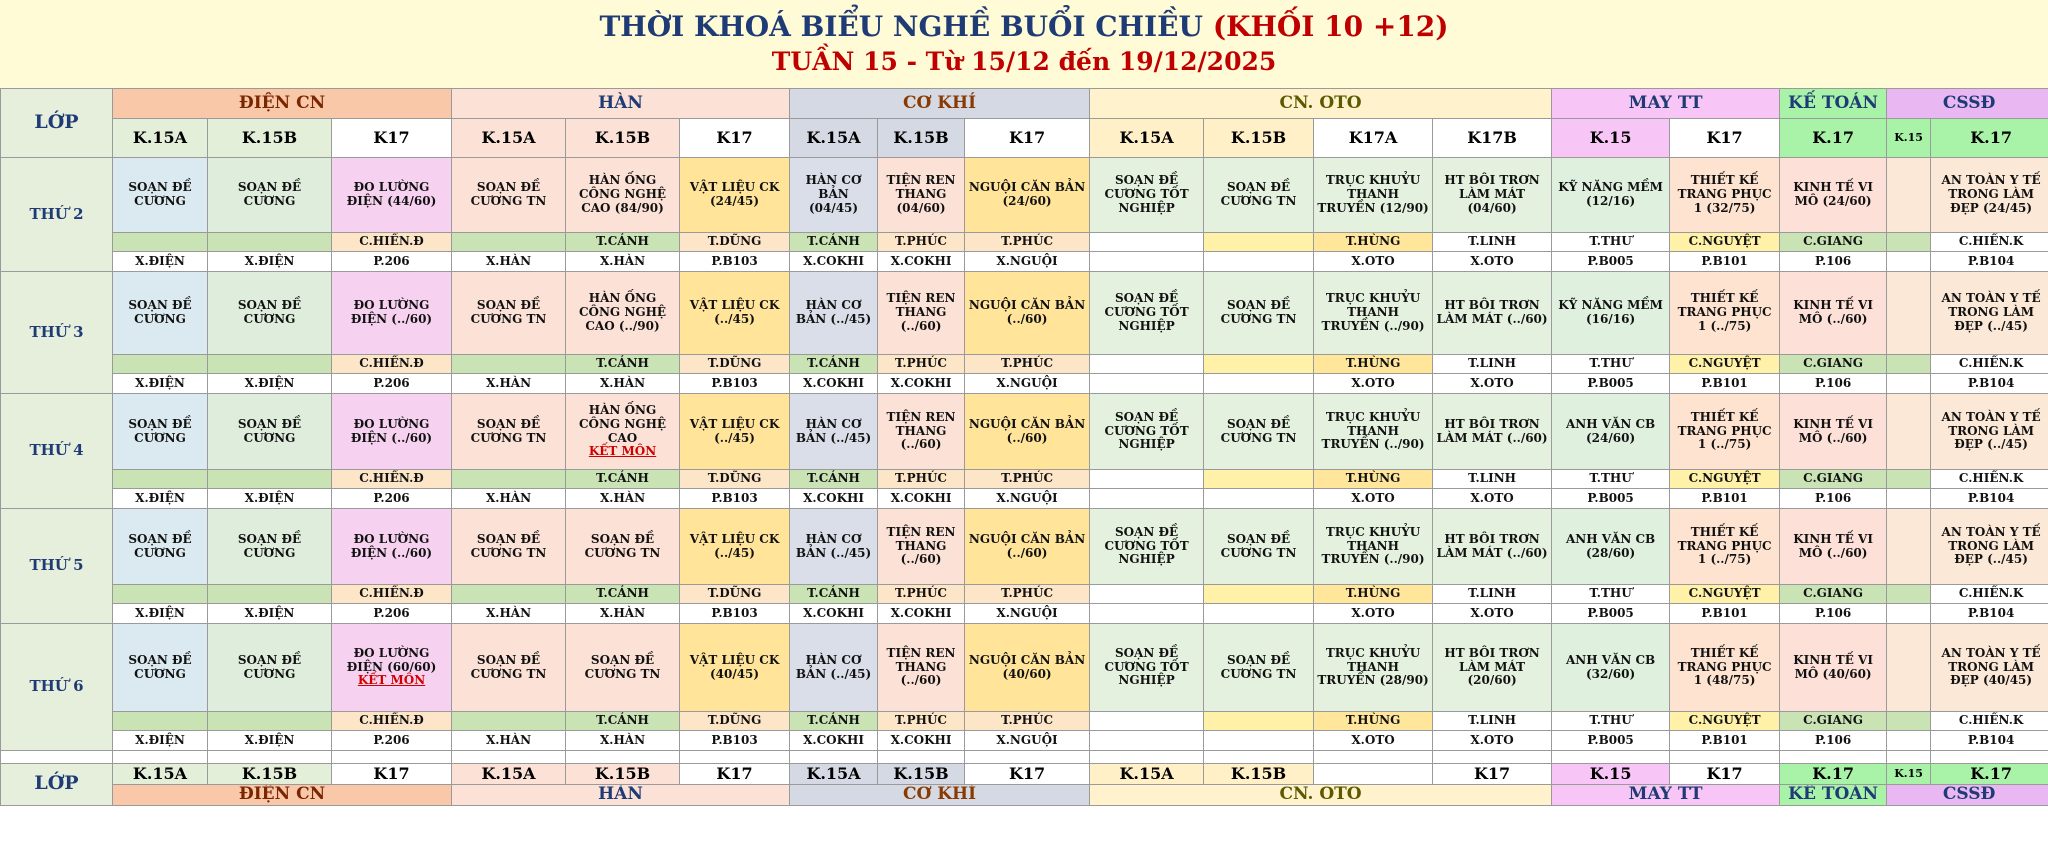 The image size is (2048, 862). I want to click on subject-cell: AN TOÀN Y TẾ TRONG LÀM ĐẸP (24/45), so click(1989, 195).